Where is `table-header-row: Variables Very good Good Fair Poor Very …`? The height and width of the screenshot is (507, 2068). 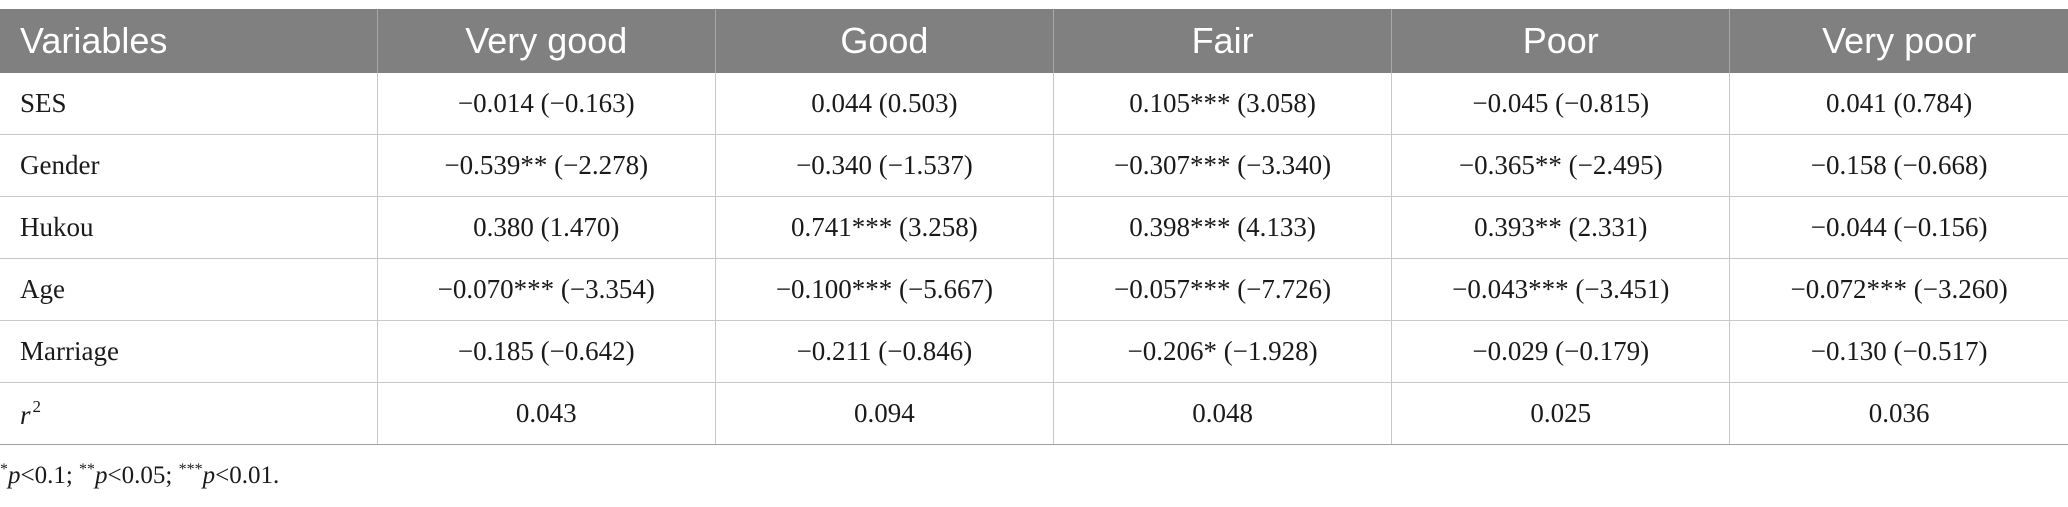
table-header-row: Variables Very good Good Fair Poor Very … is located at coordinates (1034, 41).